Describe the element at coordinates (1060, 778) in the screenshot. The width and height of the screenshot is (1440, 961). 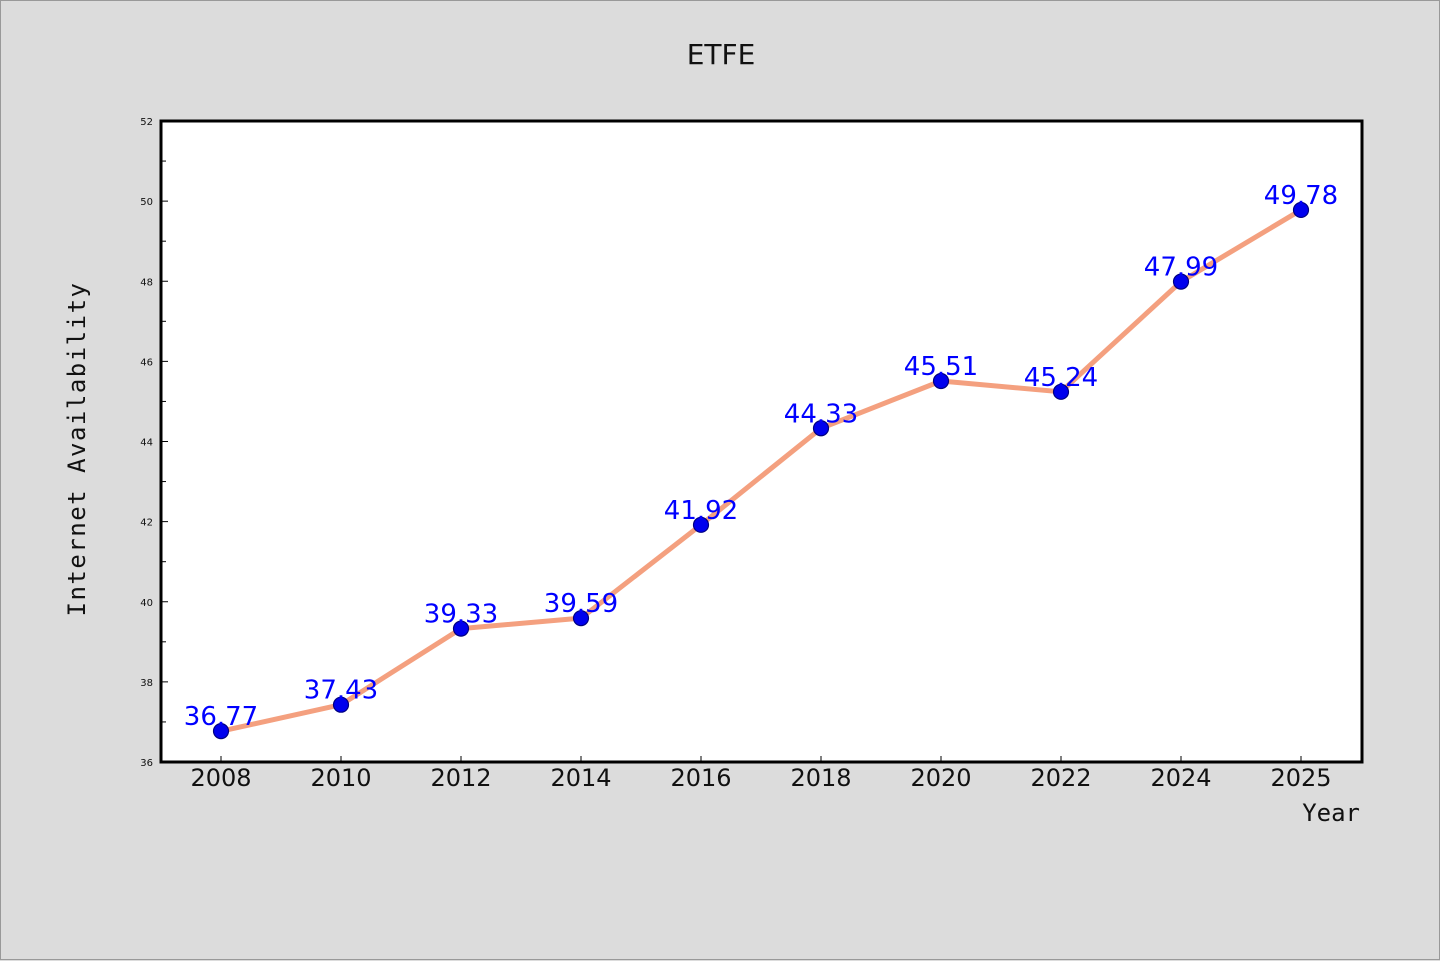
I see `x-tick-label: 2022` at that location.